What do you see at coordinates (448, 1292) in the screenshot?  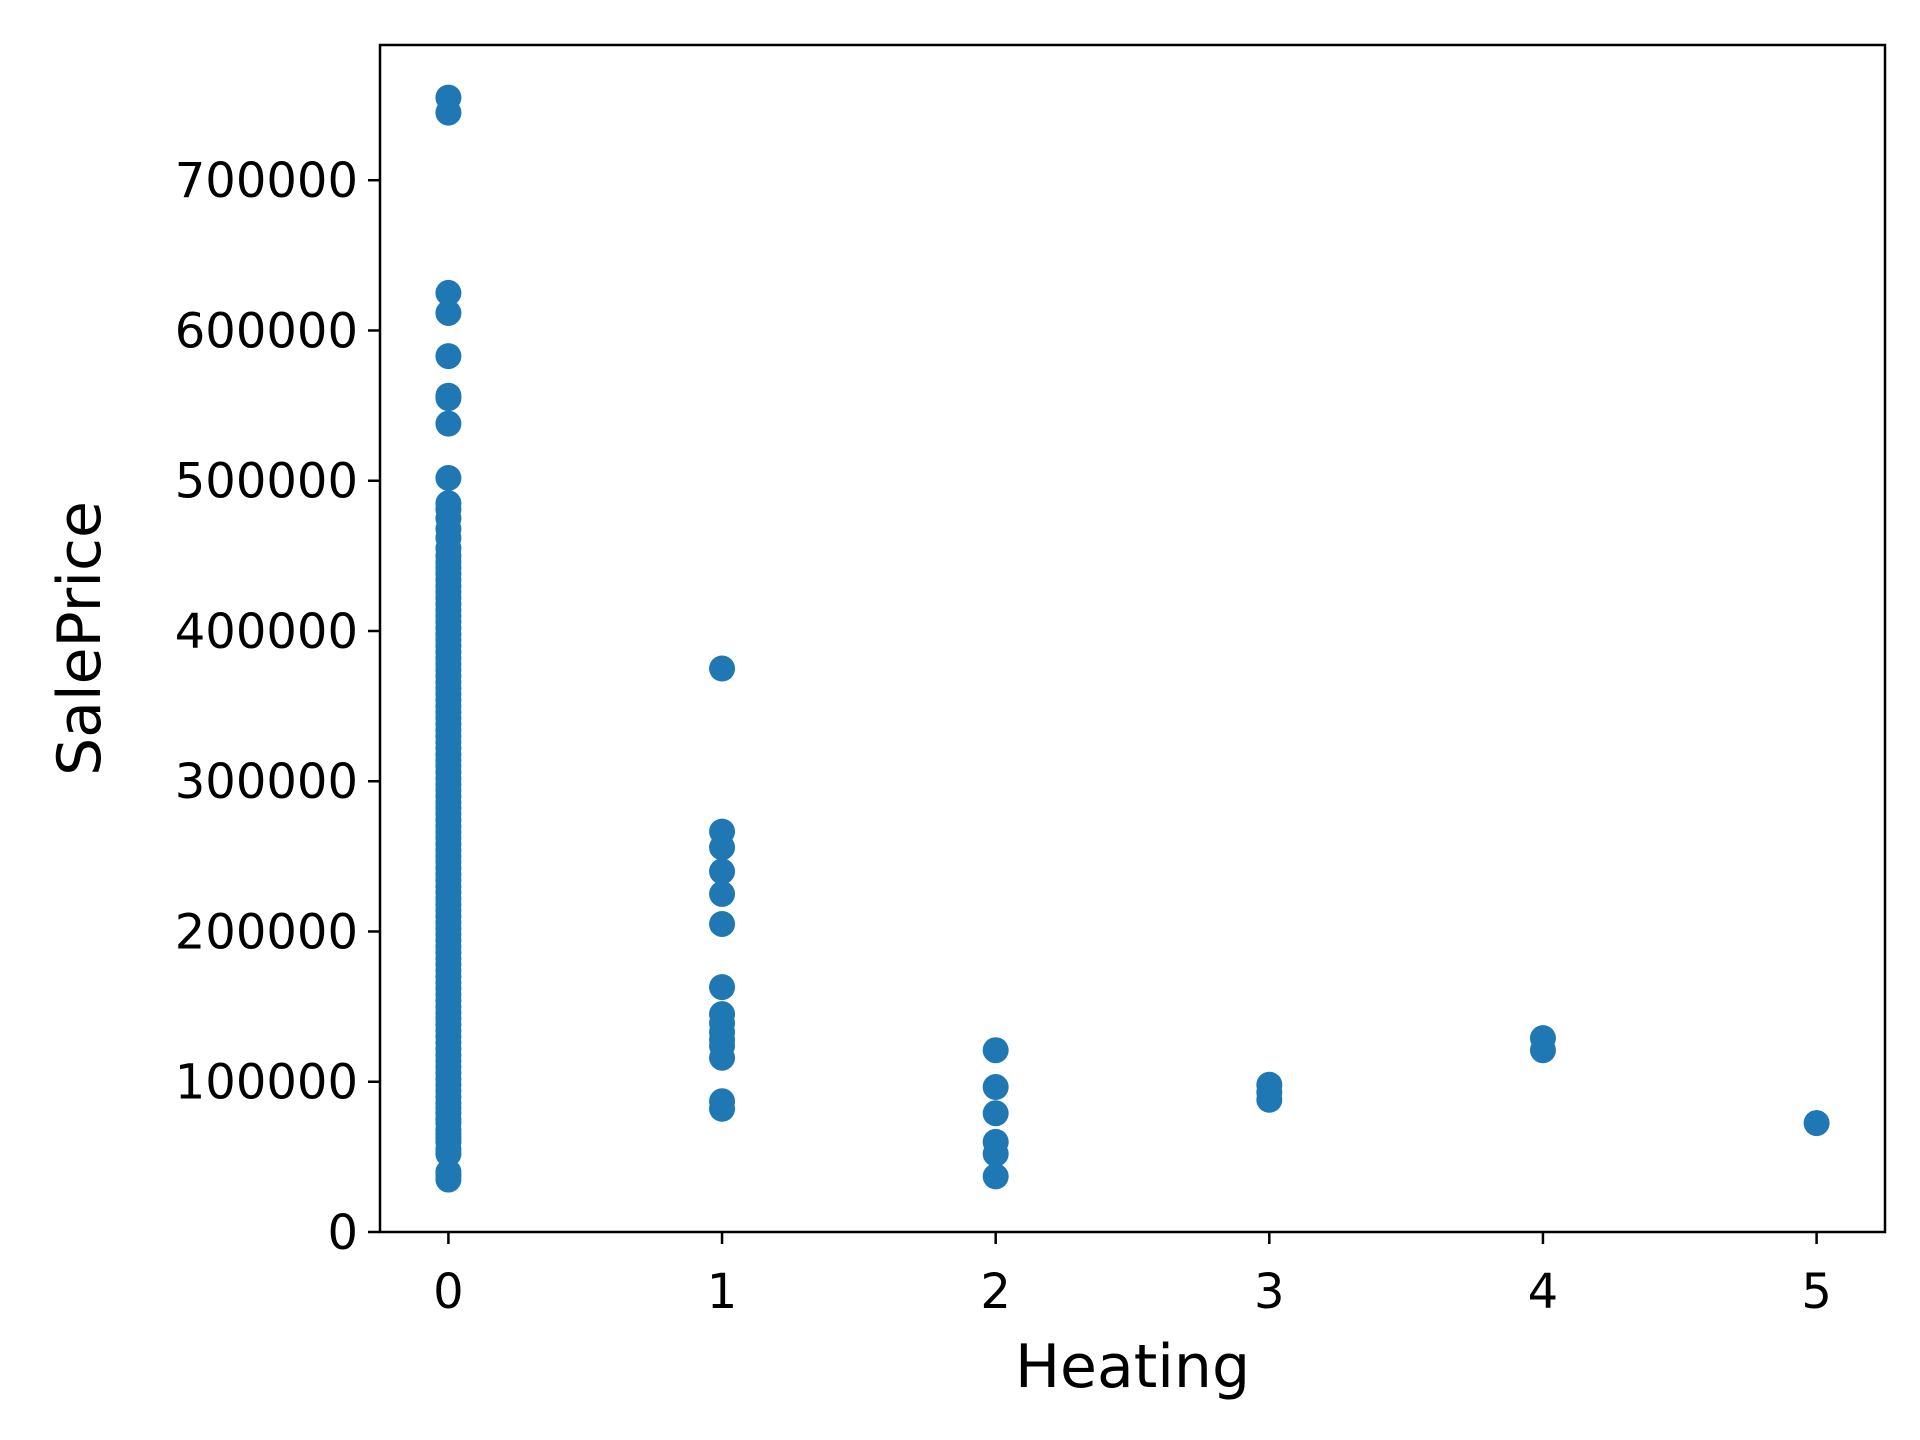 I see `x-tick-label: 0` at bounding box center [448, 1292].